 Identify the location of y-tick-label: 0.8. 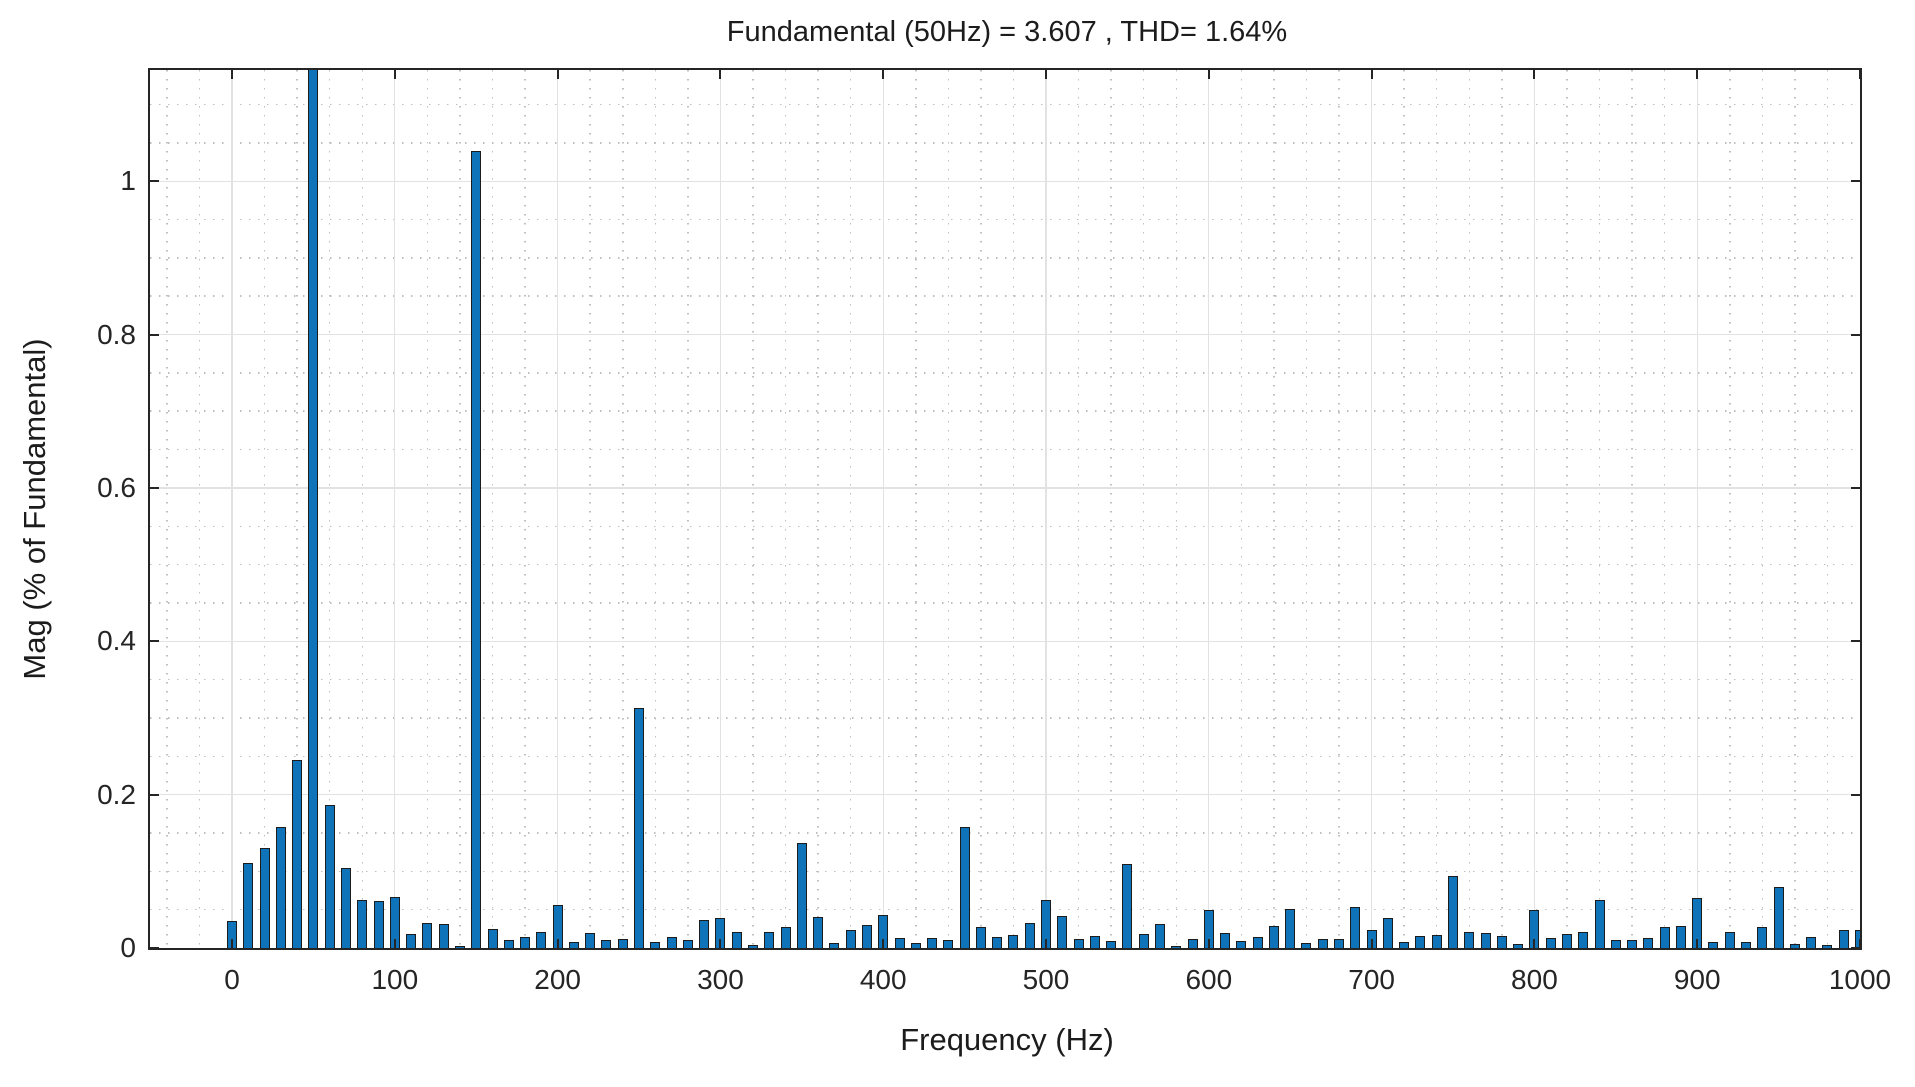
(116, 334).